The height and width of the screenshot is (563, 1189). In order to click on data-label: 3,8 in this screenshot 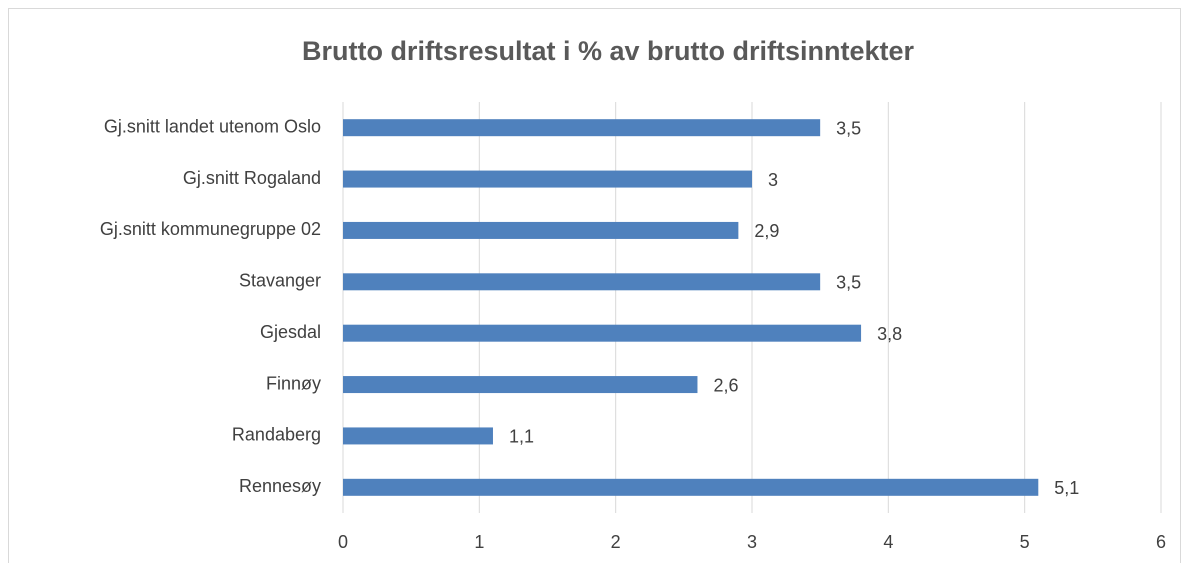, I will do `click(889, 334)`.